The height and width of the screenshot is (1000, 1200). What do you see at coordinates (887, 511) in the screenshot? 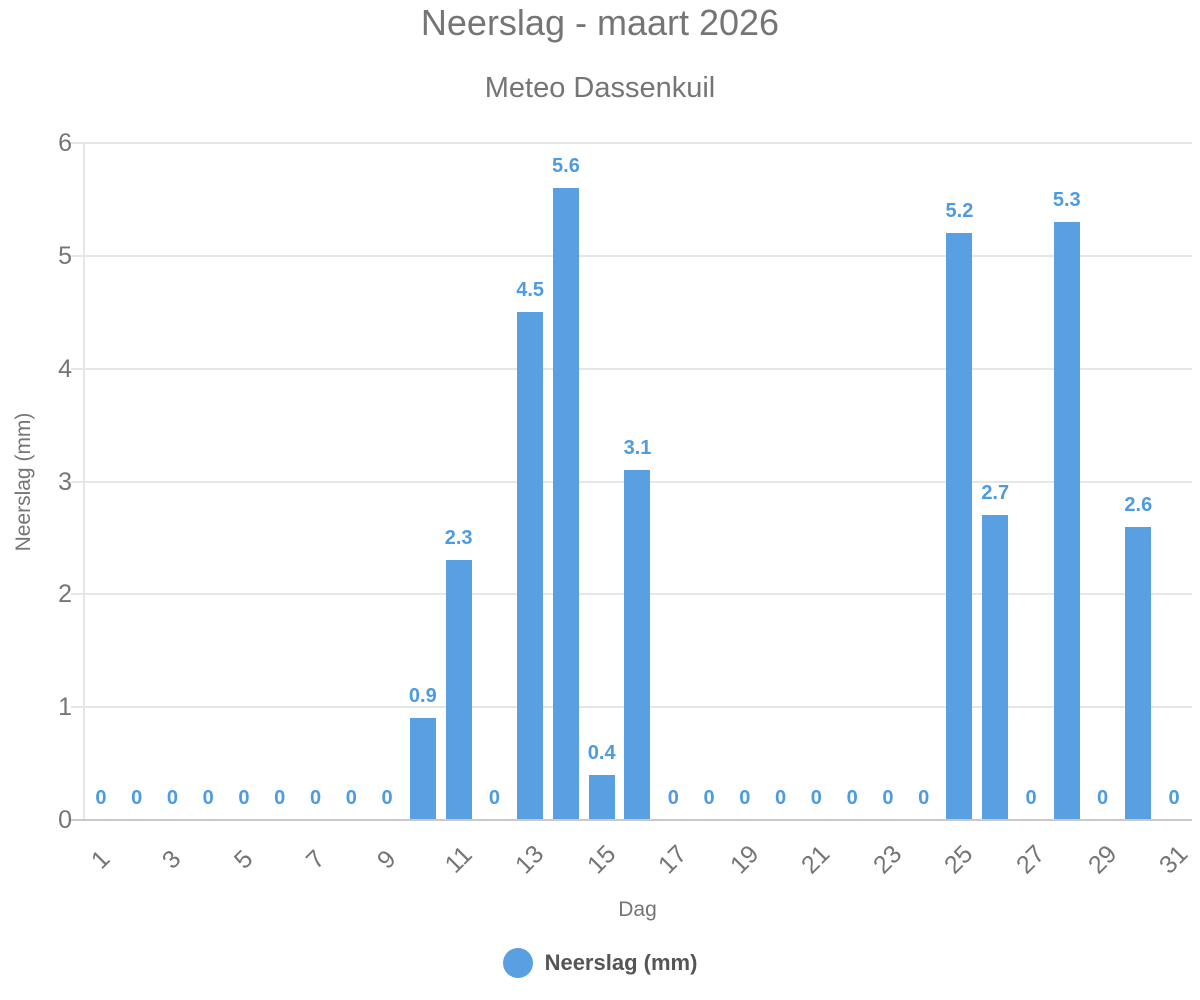
I see `slot-day-23: 0 23` at bounding box center [887, 511].